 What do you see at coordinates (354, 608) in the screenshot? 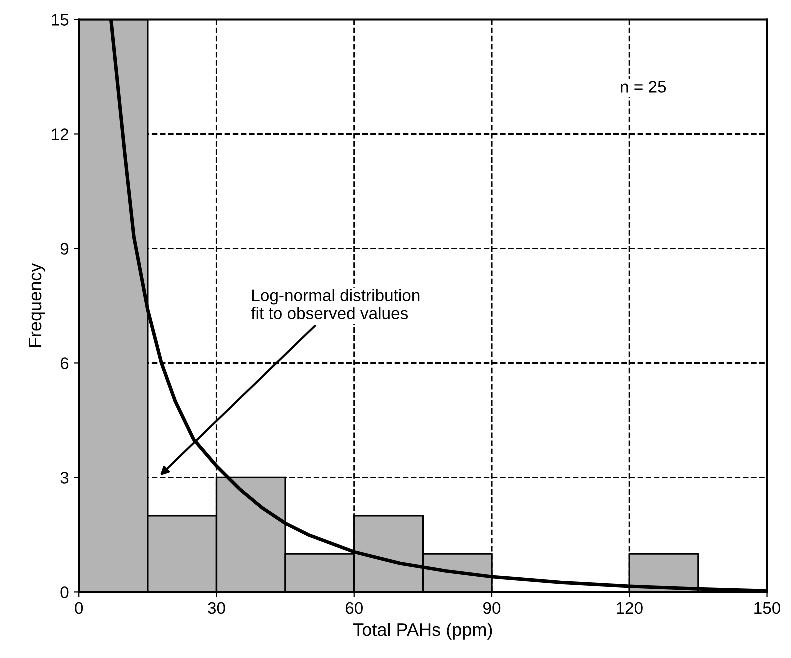
I see `x-tick-label: 60` at bounding box center [354, 608].